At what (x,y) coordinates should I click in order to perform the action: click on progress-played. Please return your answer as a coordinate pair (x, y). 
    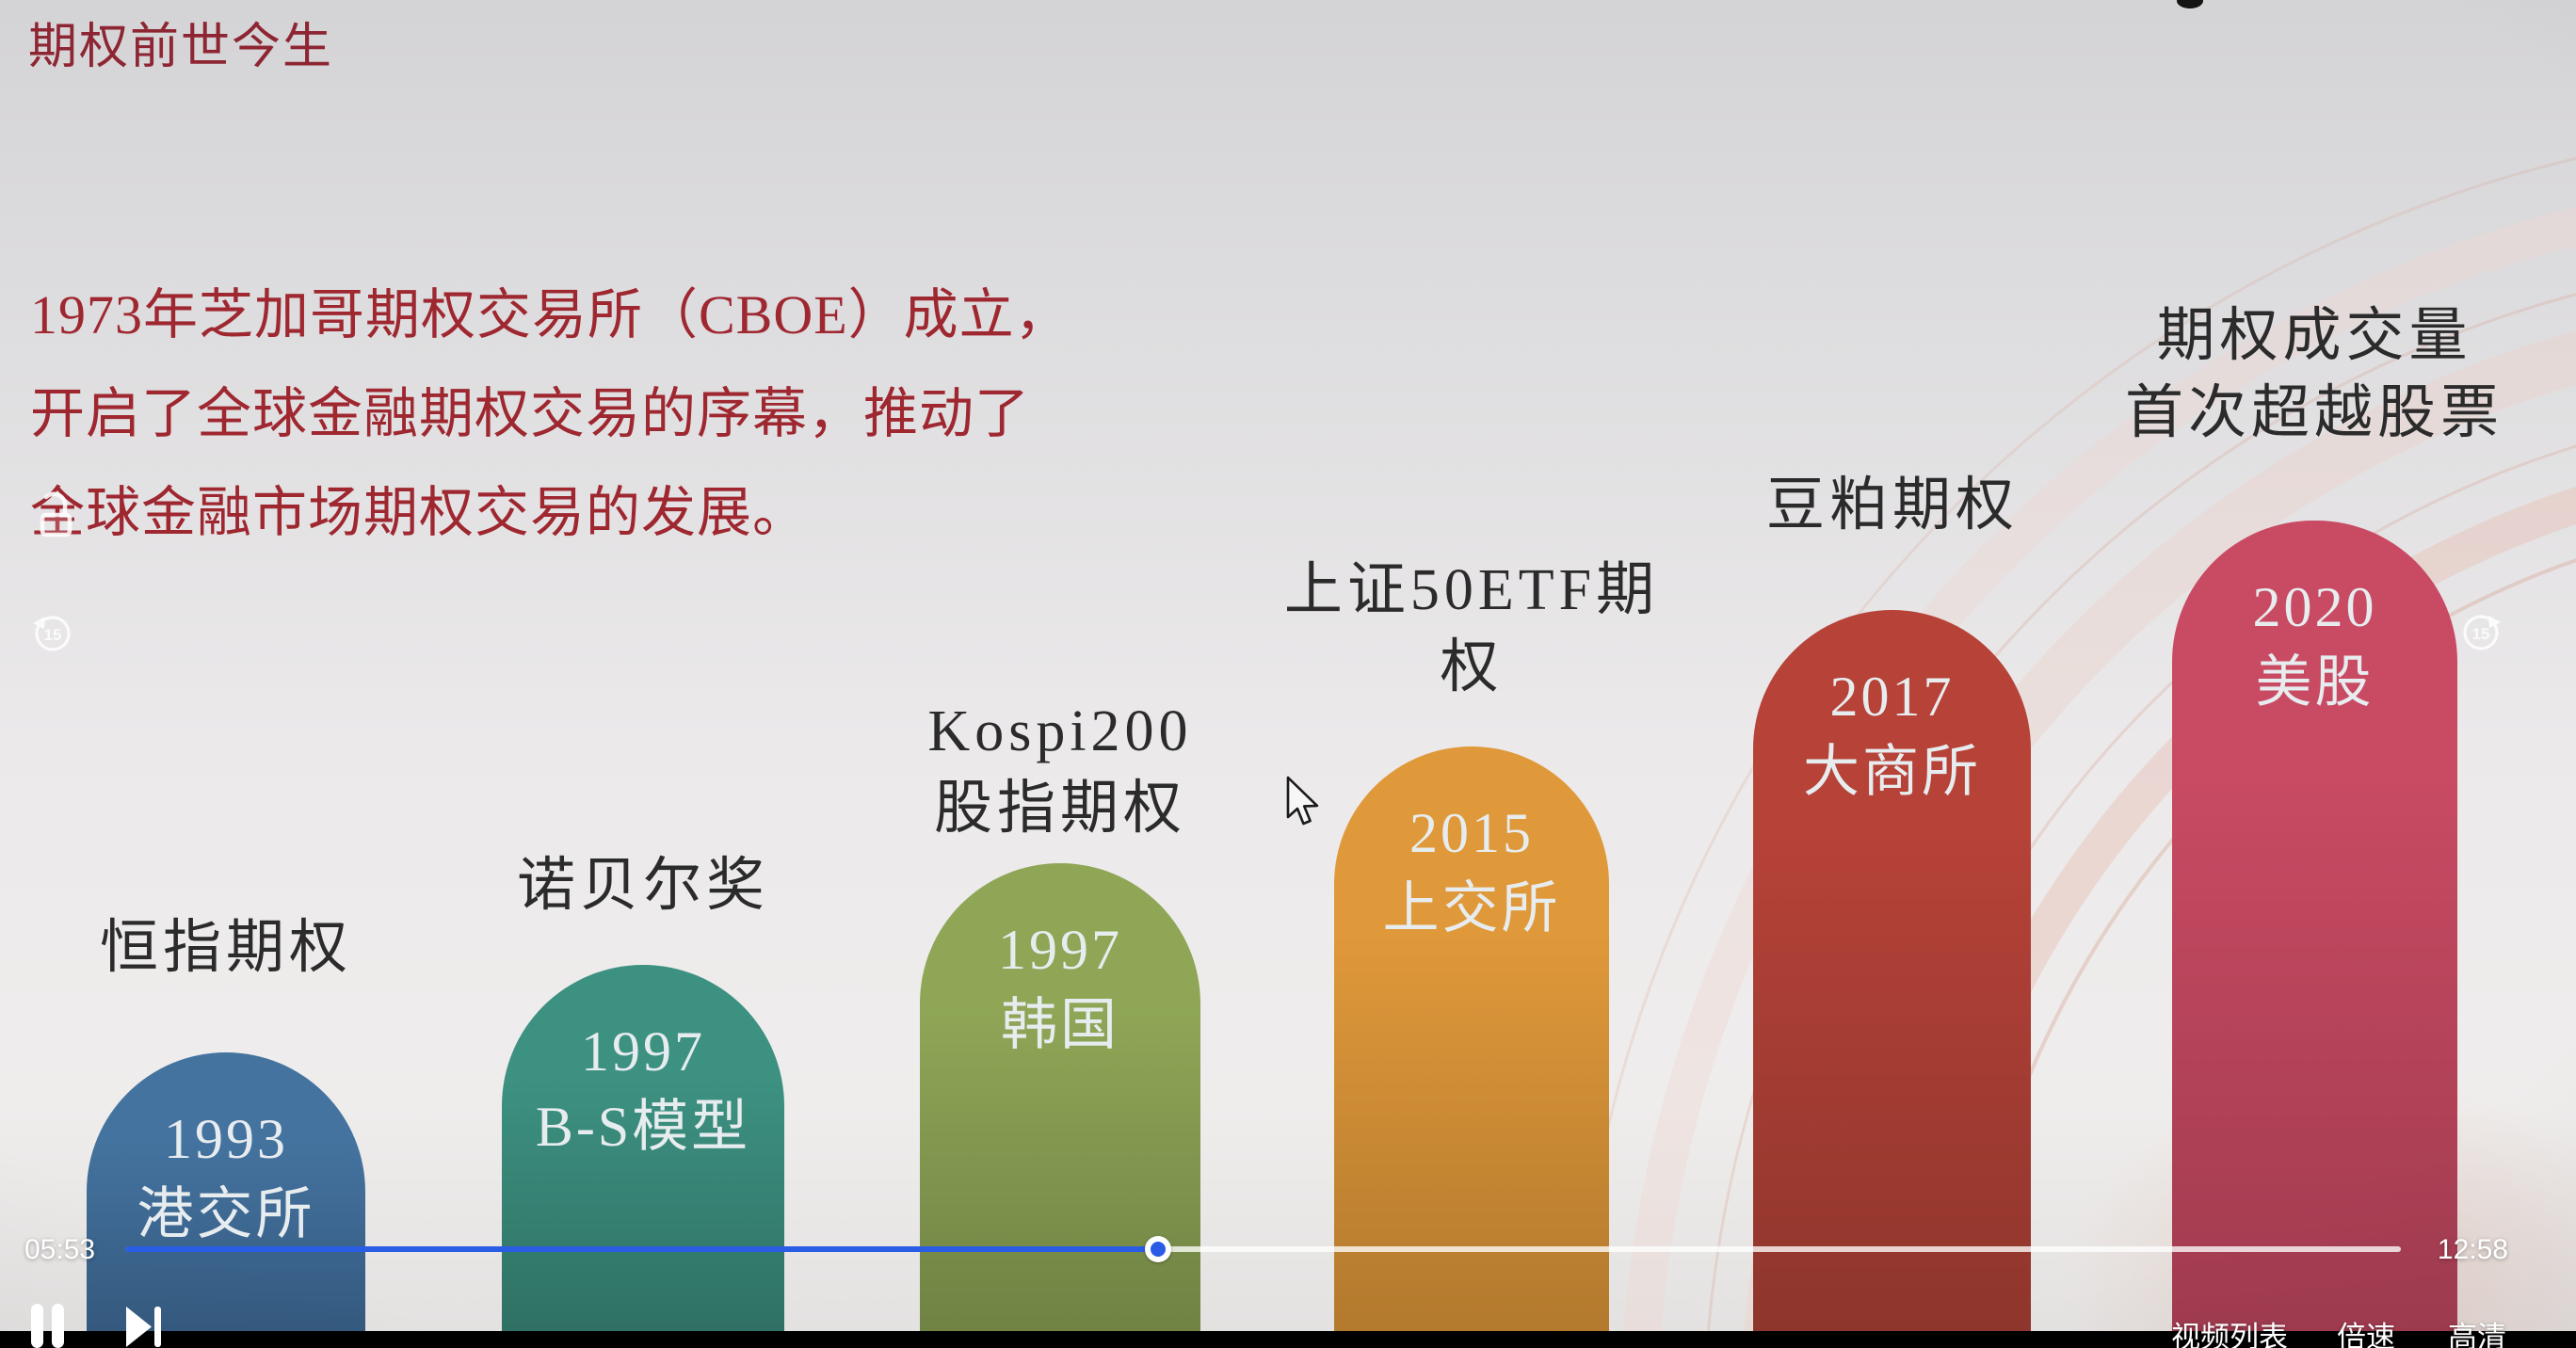
    Looking at the image, I should click on (642, 1249).